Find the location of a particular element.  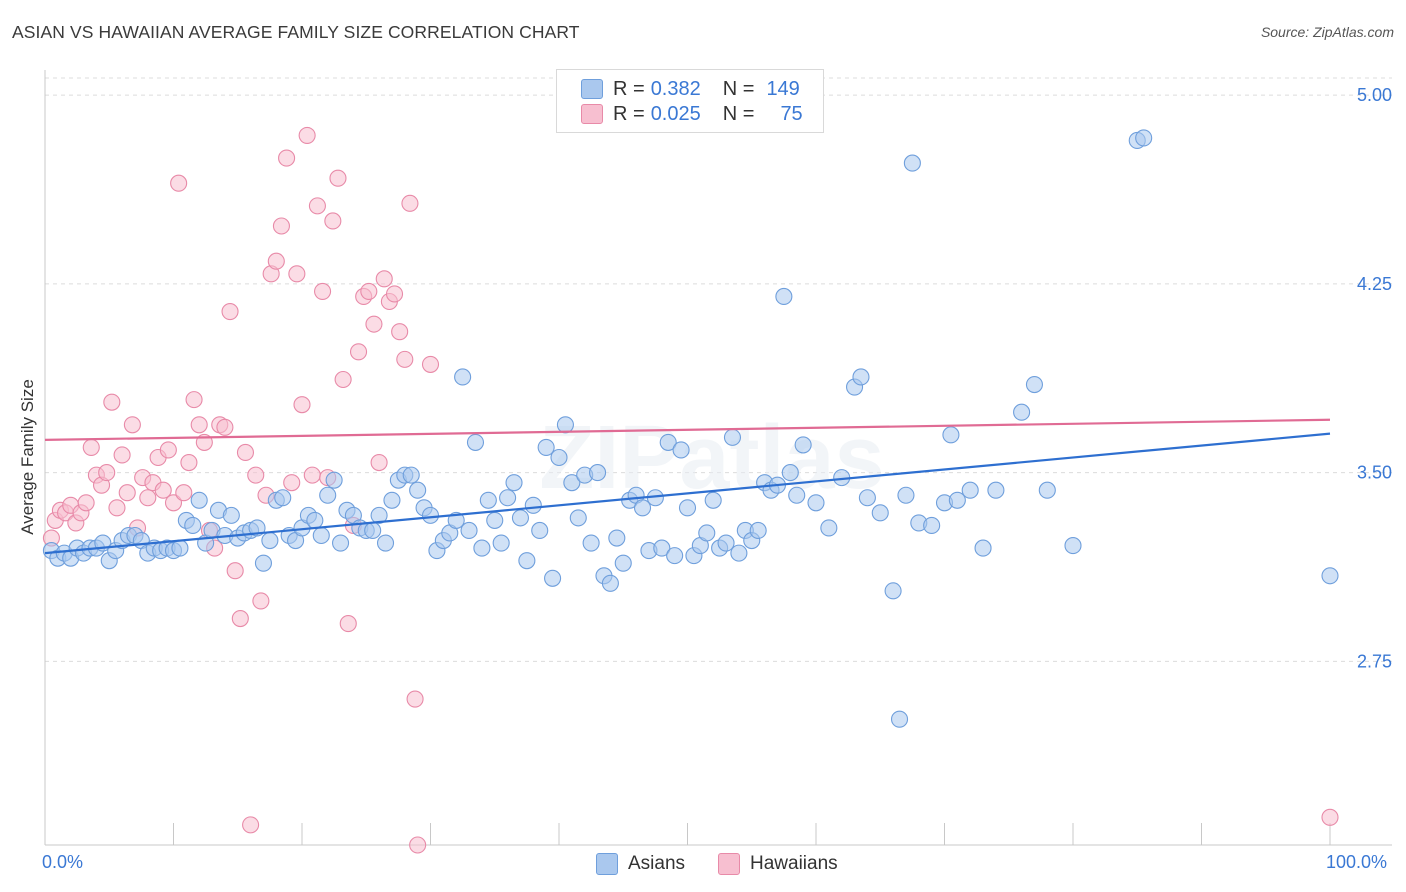

n-value: 149 is located at coordinates (783, 88).